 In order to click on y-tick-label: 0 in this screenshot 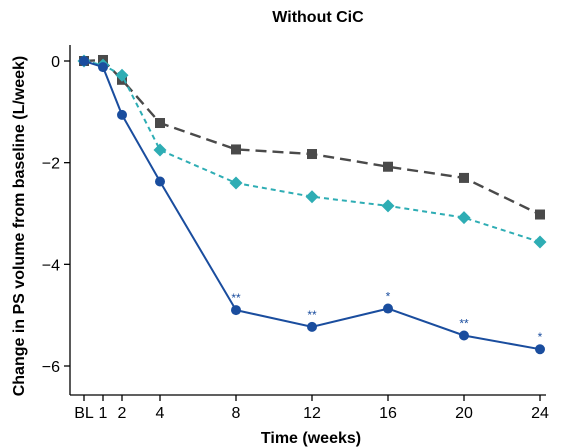, I will do `click(55, 62)`.